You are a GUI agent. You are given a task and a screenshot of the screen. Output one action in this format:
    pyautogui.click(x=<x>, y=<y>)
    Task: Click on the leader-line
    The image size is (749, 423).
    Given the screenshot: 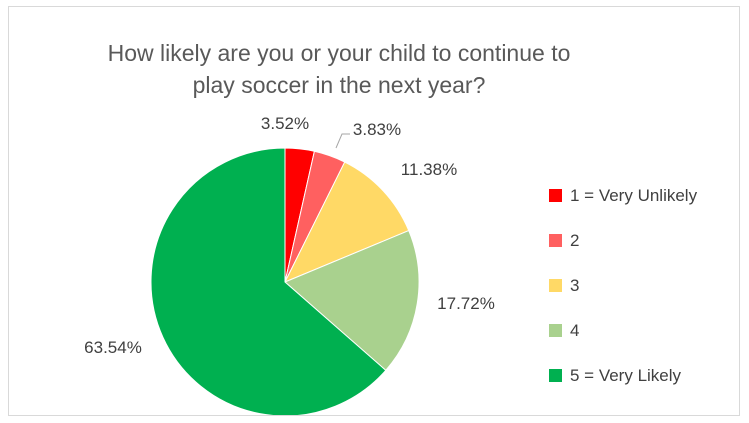 What is the action you would take?
    pyautogui.click(x=342, y=141)
    